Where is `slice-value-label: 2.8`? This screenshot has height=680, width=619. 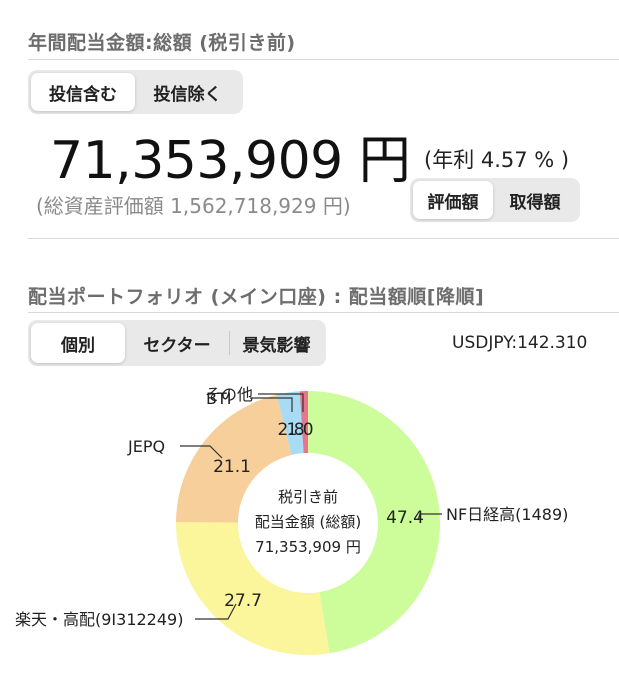
slice-value-label: 2.8 is located at coordinates (290, 430).